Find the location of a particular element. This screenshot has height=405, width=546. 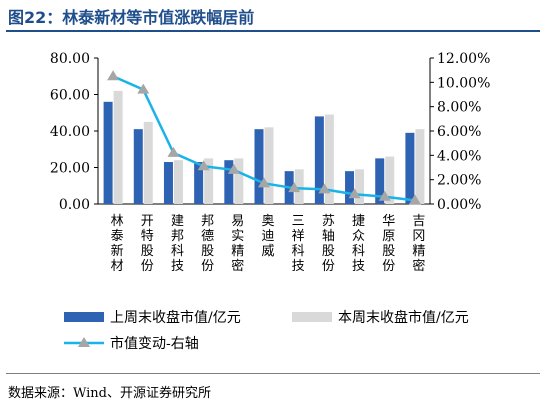

right-tick-label: 6.00% is located at coordinates (459, 132).